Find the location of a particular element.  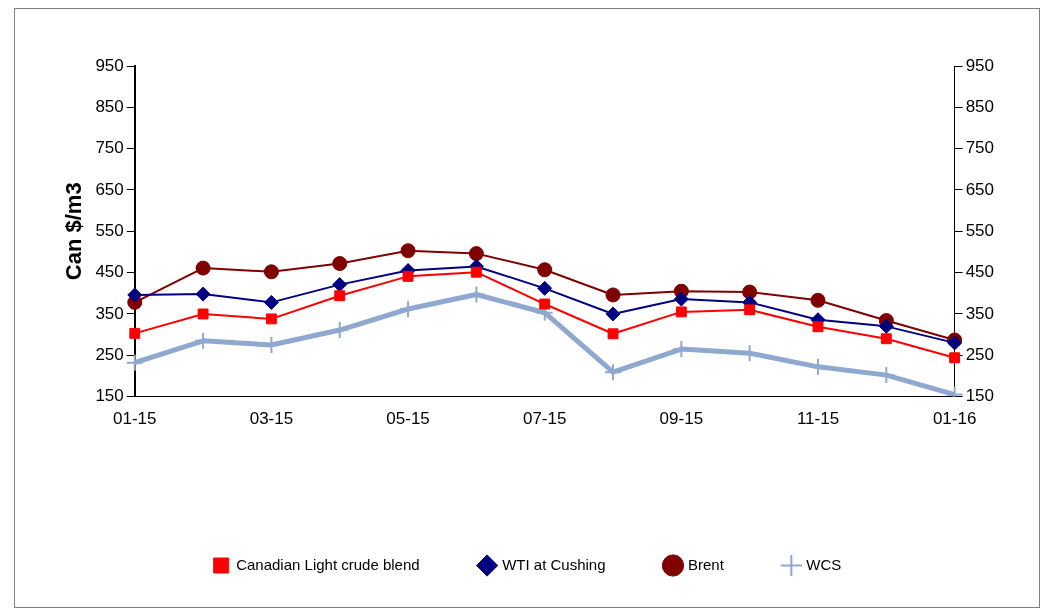

legend-label: Brent is located at coordinates (706, 564).